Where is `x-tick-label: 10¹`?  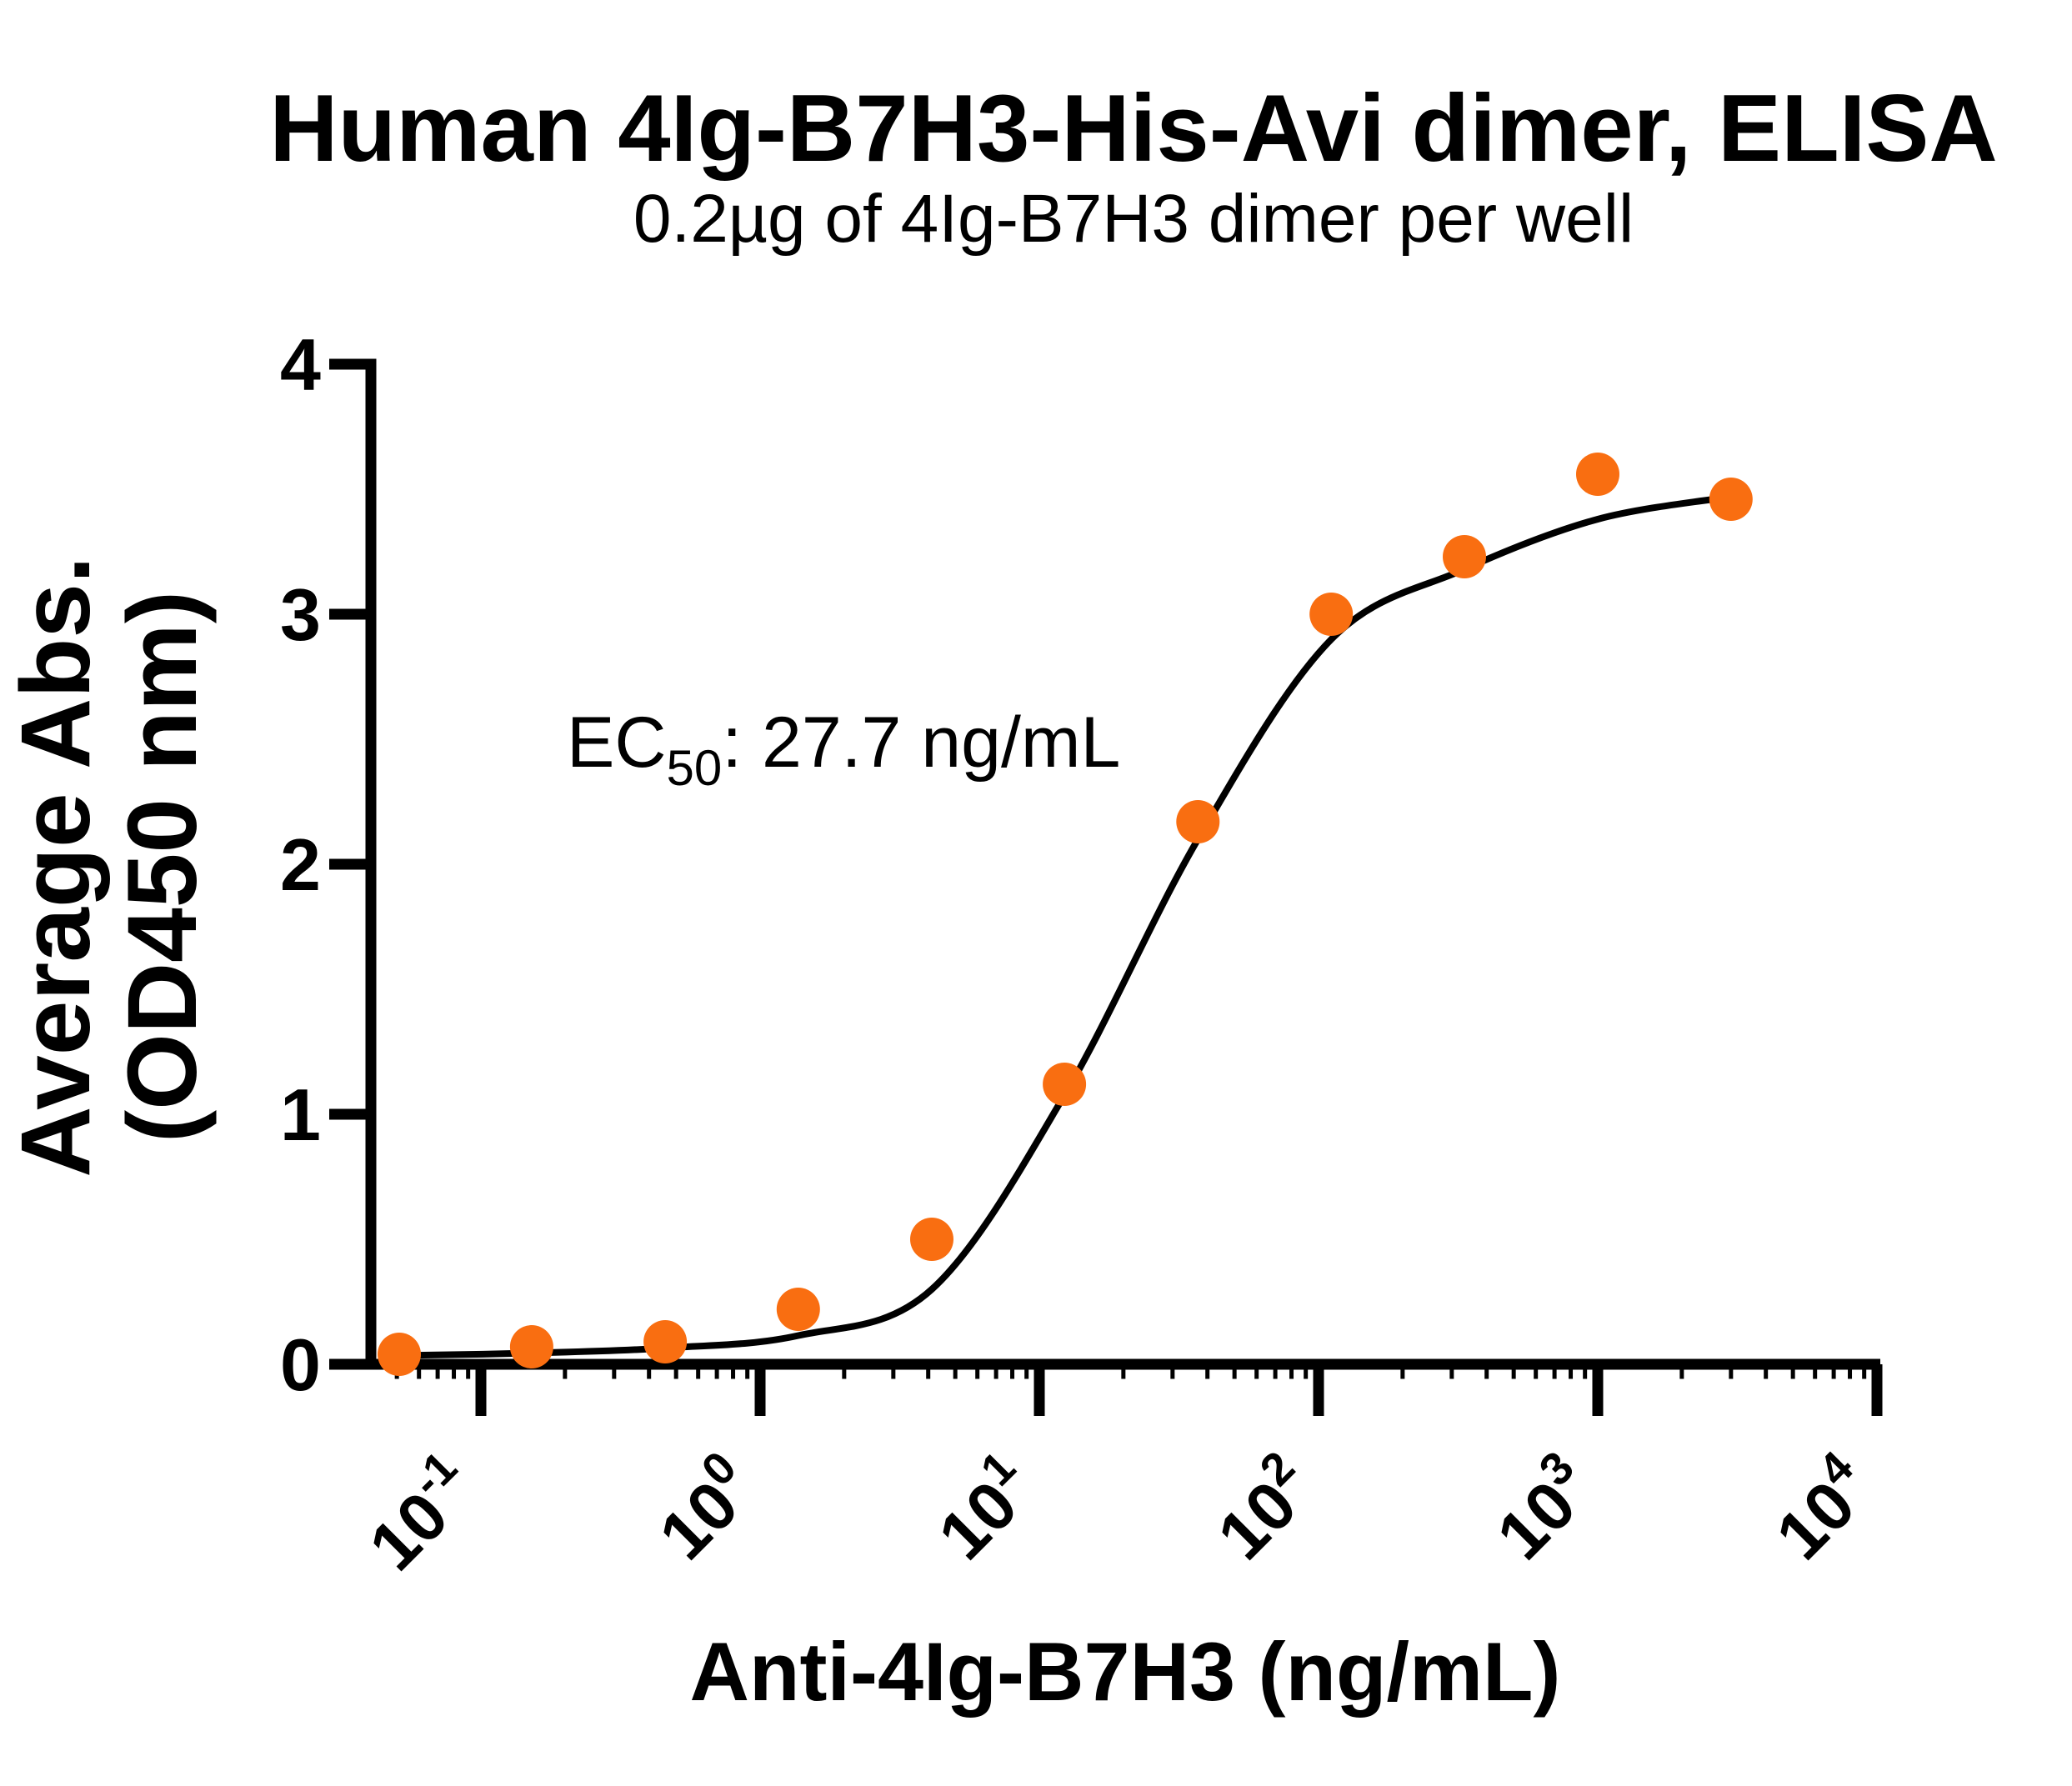 x-tick-label: 10¹ is located at coordinates (983, 1507).